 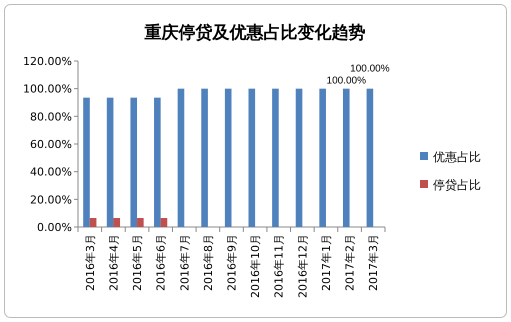 What do you see at coordinates (255, 266) in the screenshot?
I see `x-tick-label: 2016年10月` at bounding box center [255, 266].